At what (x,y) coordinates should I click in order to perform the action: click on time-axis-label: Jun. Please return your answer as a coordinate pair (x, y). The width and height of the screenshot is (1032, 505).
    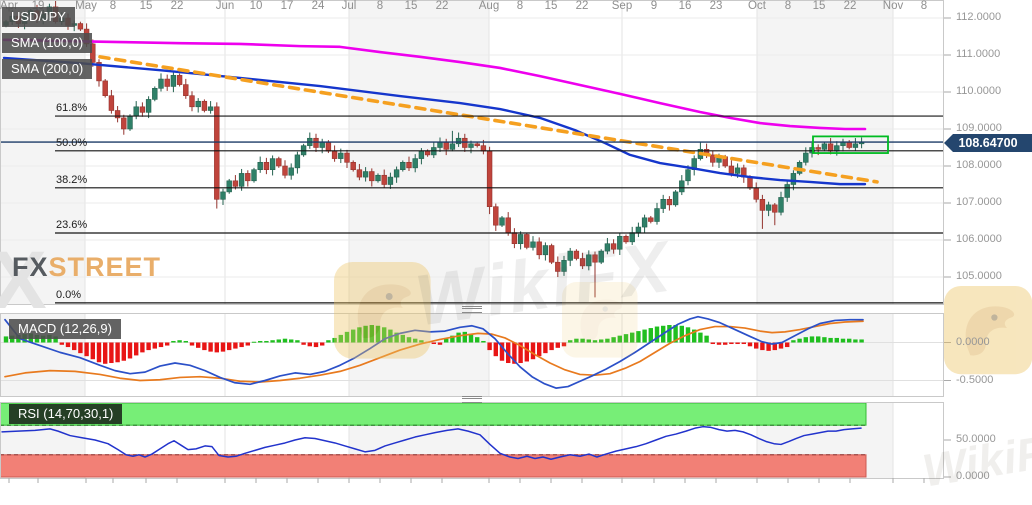
    Looking at the image, I should click on (225, 6).